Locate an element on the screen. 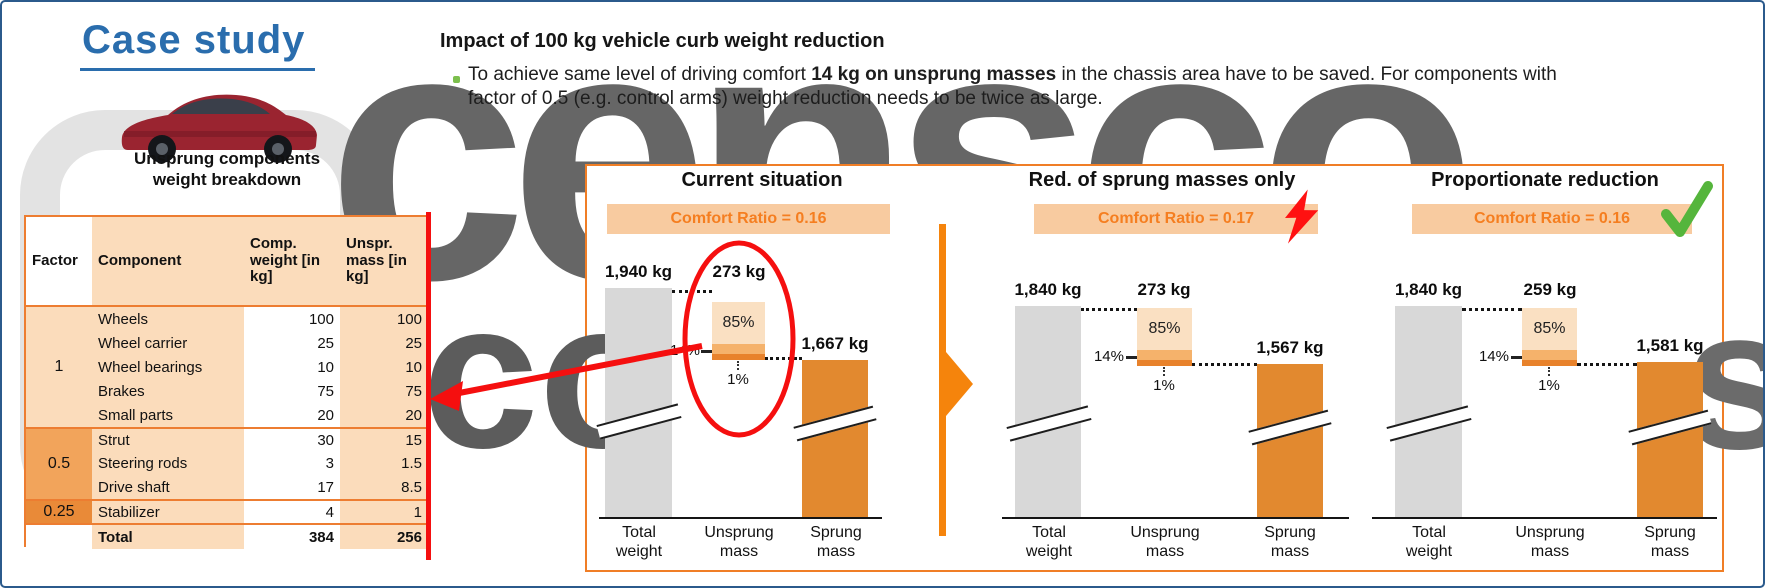 This screenshot has height=588, width=1765. panel1-unsprung-1-segment is located at coordinates (738, 357).